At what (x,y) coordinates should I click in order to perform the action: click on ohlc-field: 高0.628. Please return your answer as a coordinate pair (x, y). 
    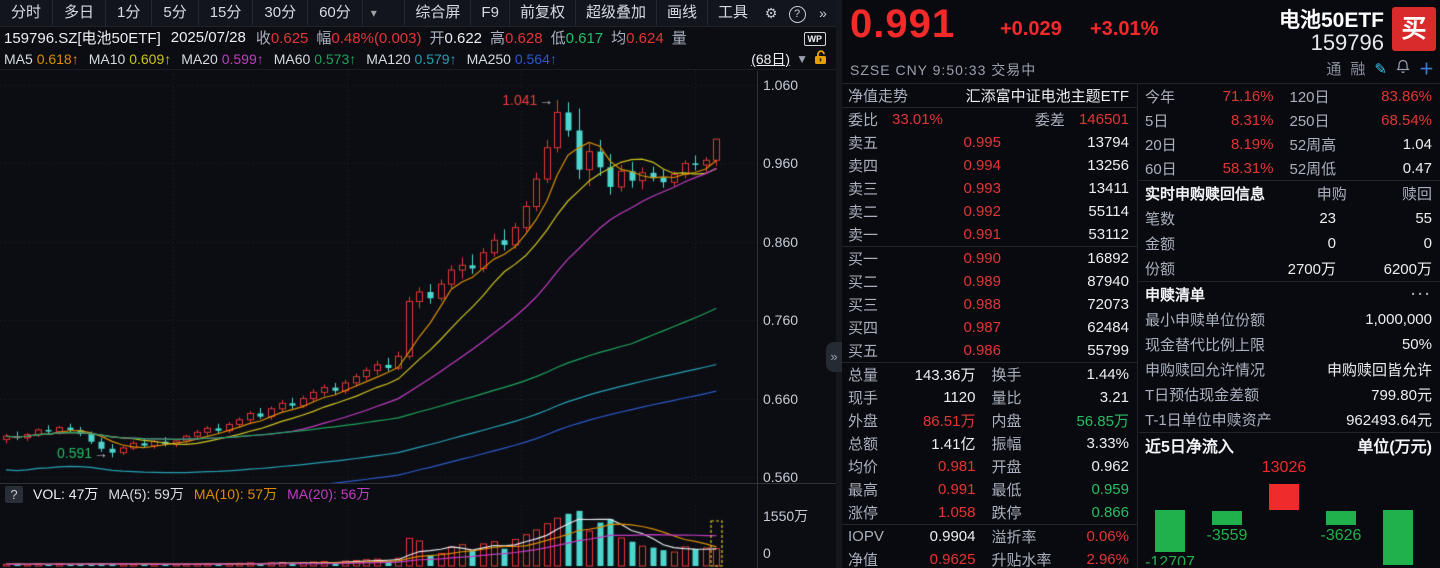
    Looking at the image, I should click on (516, 38).